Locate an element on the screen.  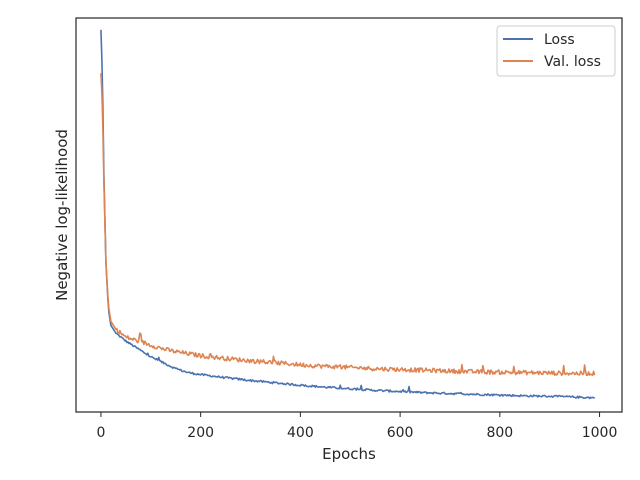
x-tick-label: 800 is located at coordinates (499, 433).